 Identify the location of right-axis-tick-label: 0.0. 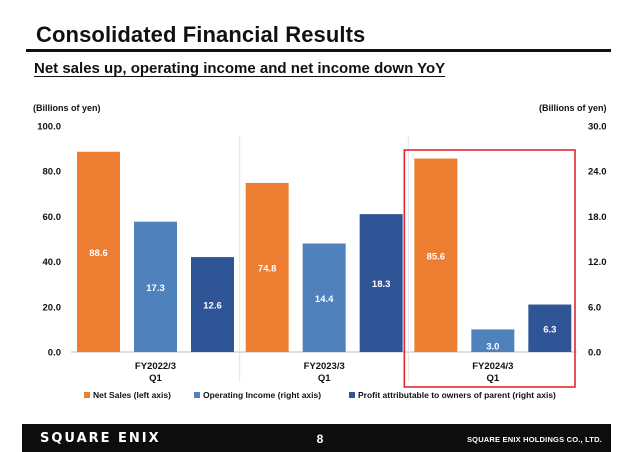
(594, 353).